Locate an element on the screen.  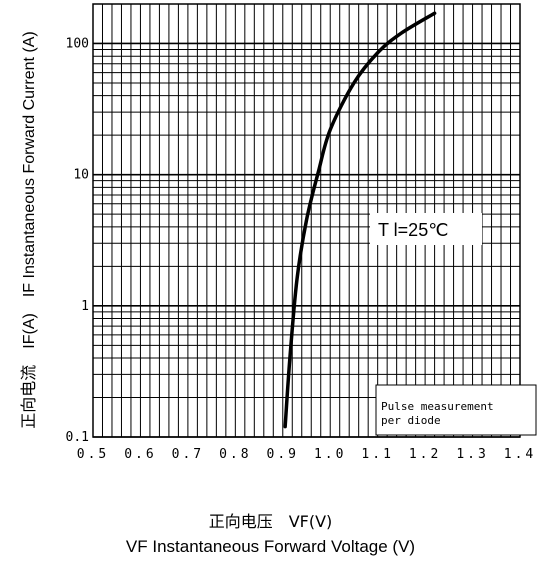
x-axis-label-cn: 正向电压 VF(V) is located at coordinates (270, 521).